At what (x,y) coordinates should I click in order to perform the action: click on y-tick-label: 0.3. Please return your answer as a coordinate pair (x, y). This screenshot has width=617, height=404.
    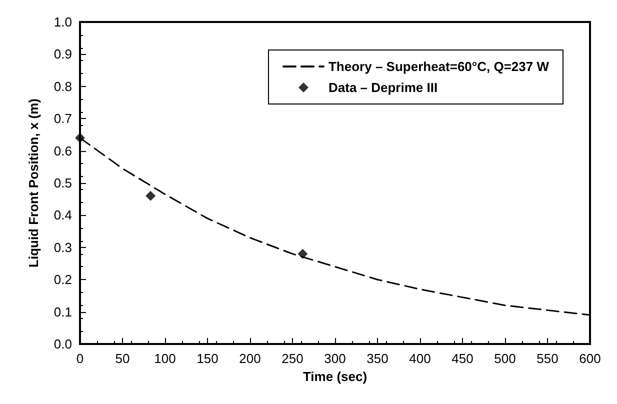
    Looking at the image, I should click on (63, 247).